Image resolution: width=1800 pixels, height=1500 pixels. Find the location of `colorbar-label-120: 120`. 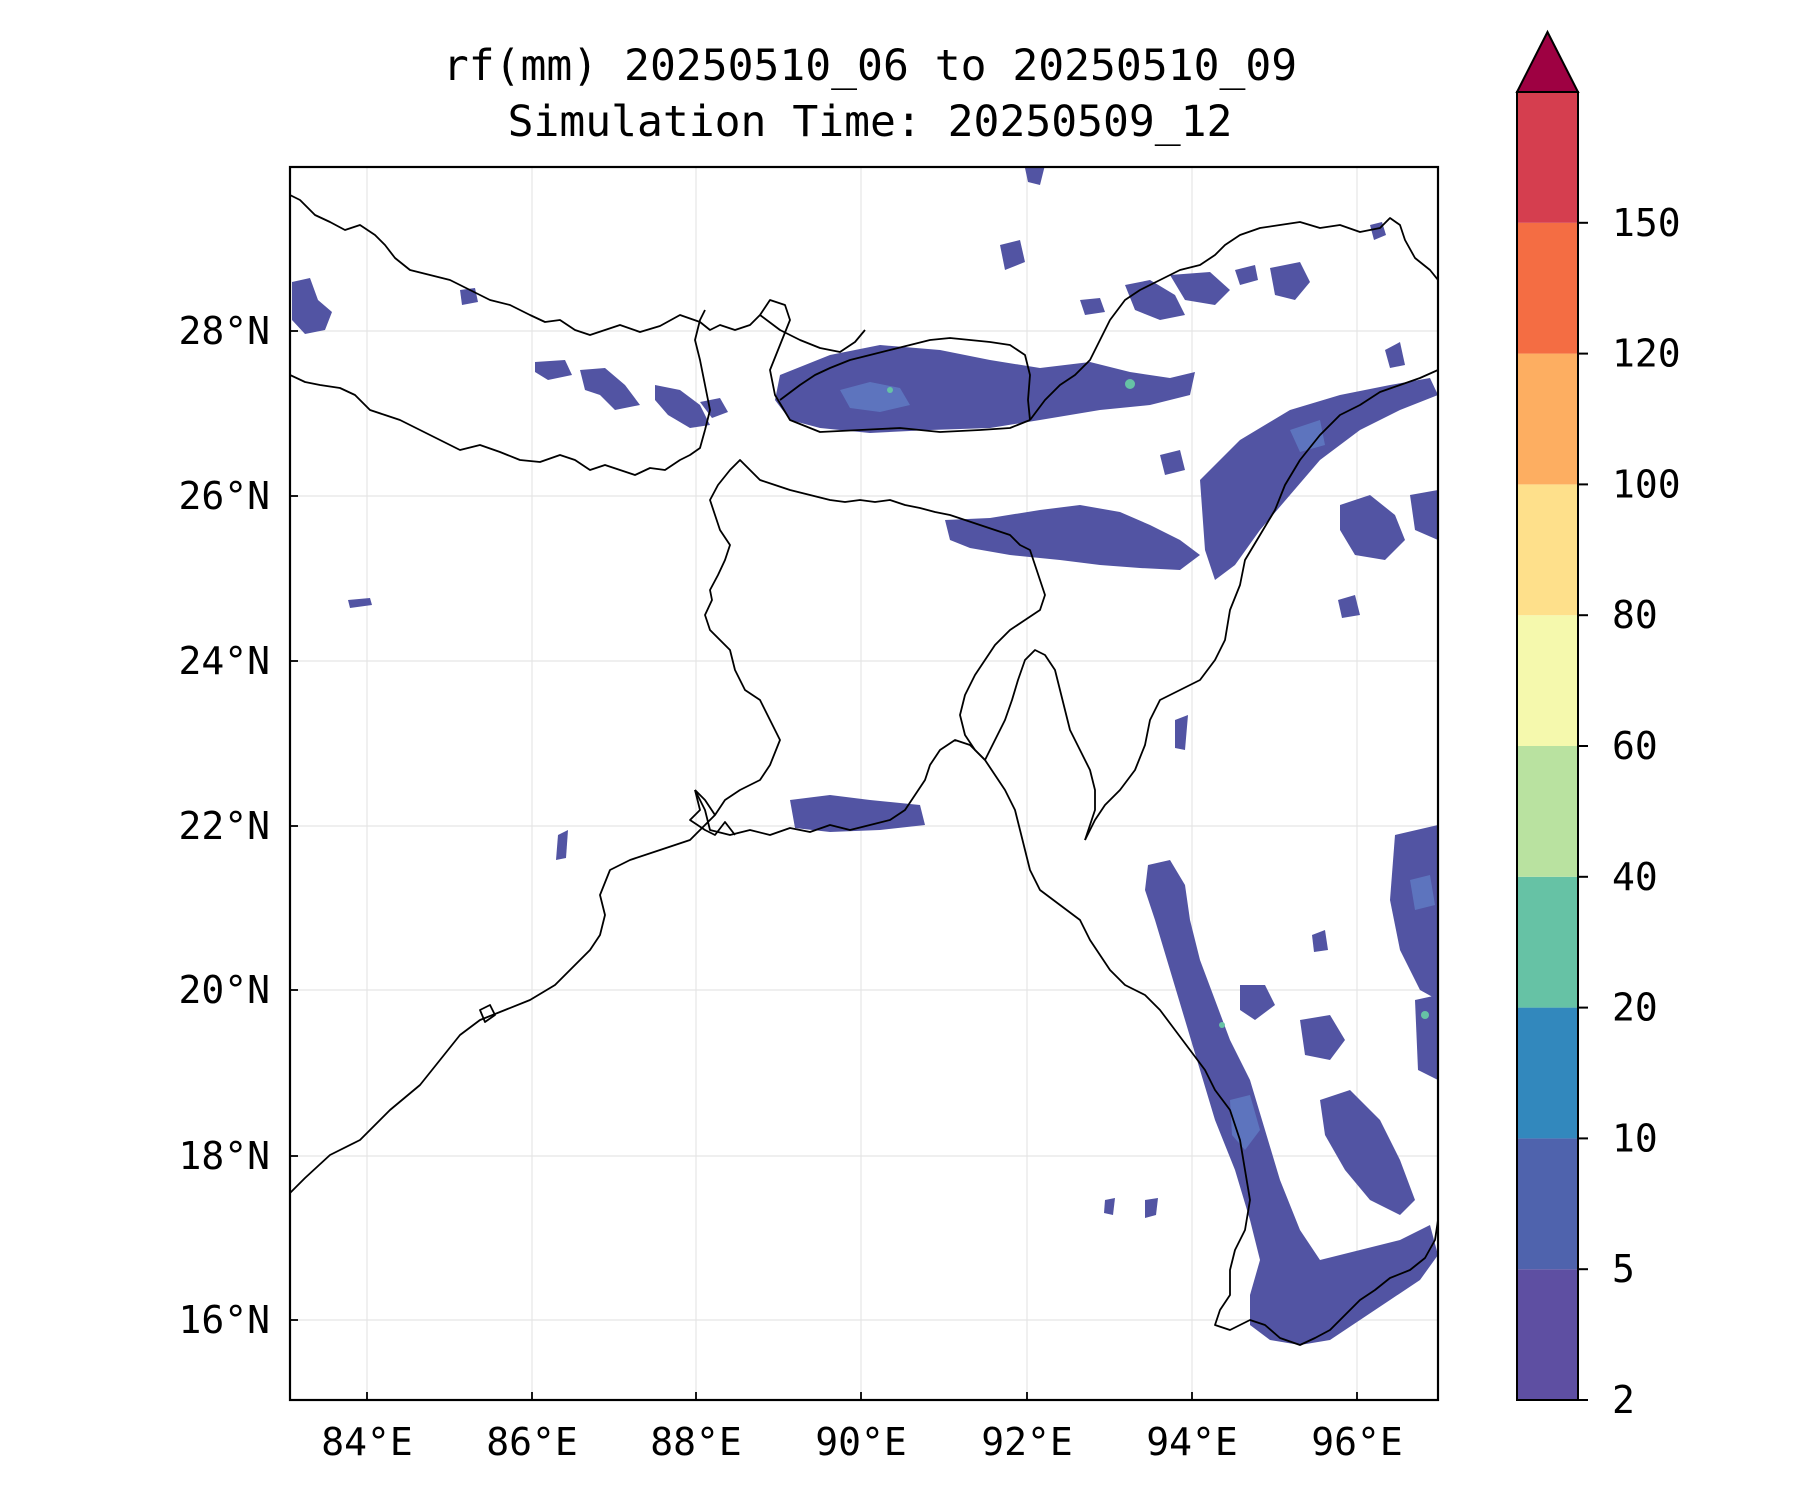

colorbar-label-120: 120 is located at coordinates (1646, 354).